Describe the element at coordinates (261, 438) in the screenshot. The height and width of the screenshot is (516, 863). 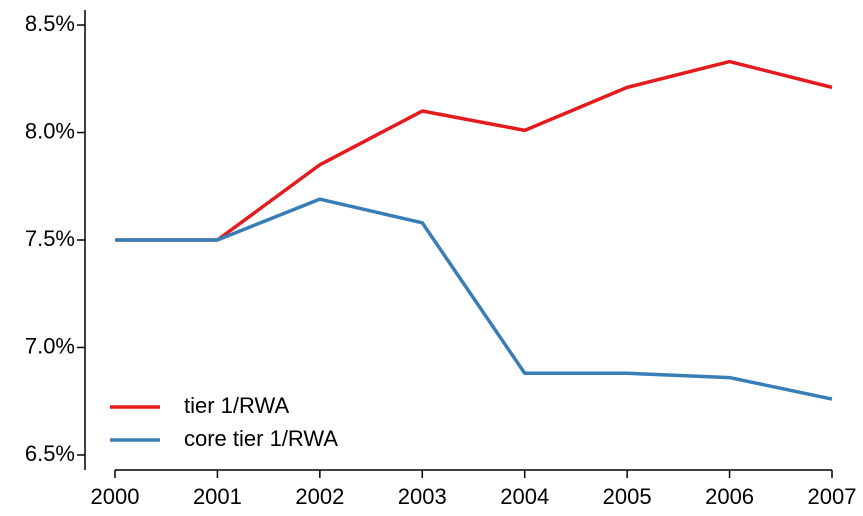
I see `legend-label: core tier 1/RWA` at that location.